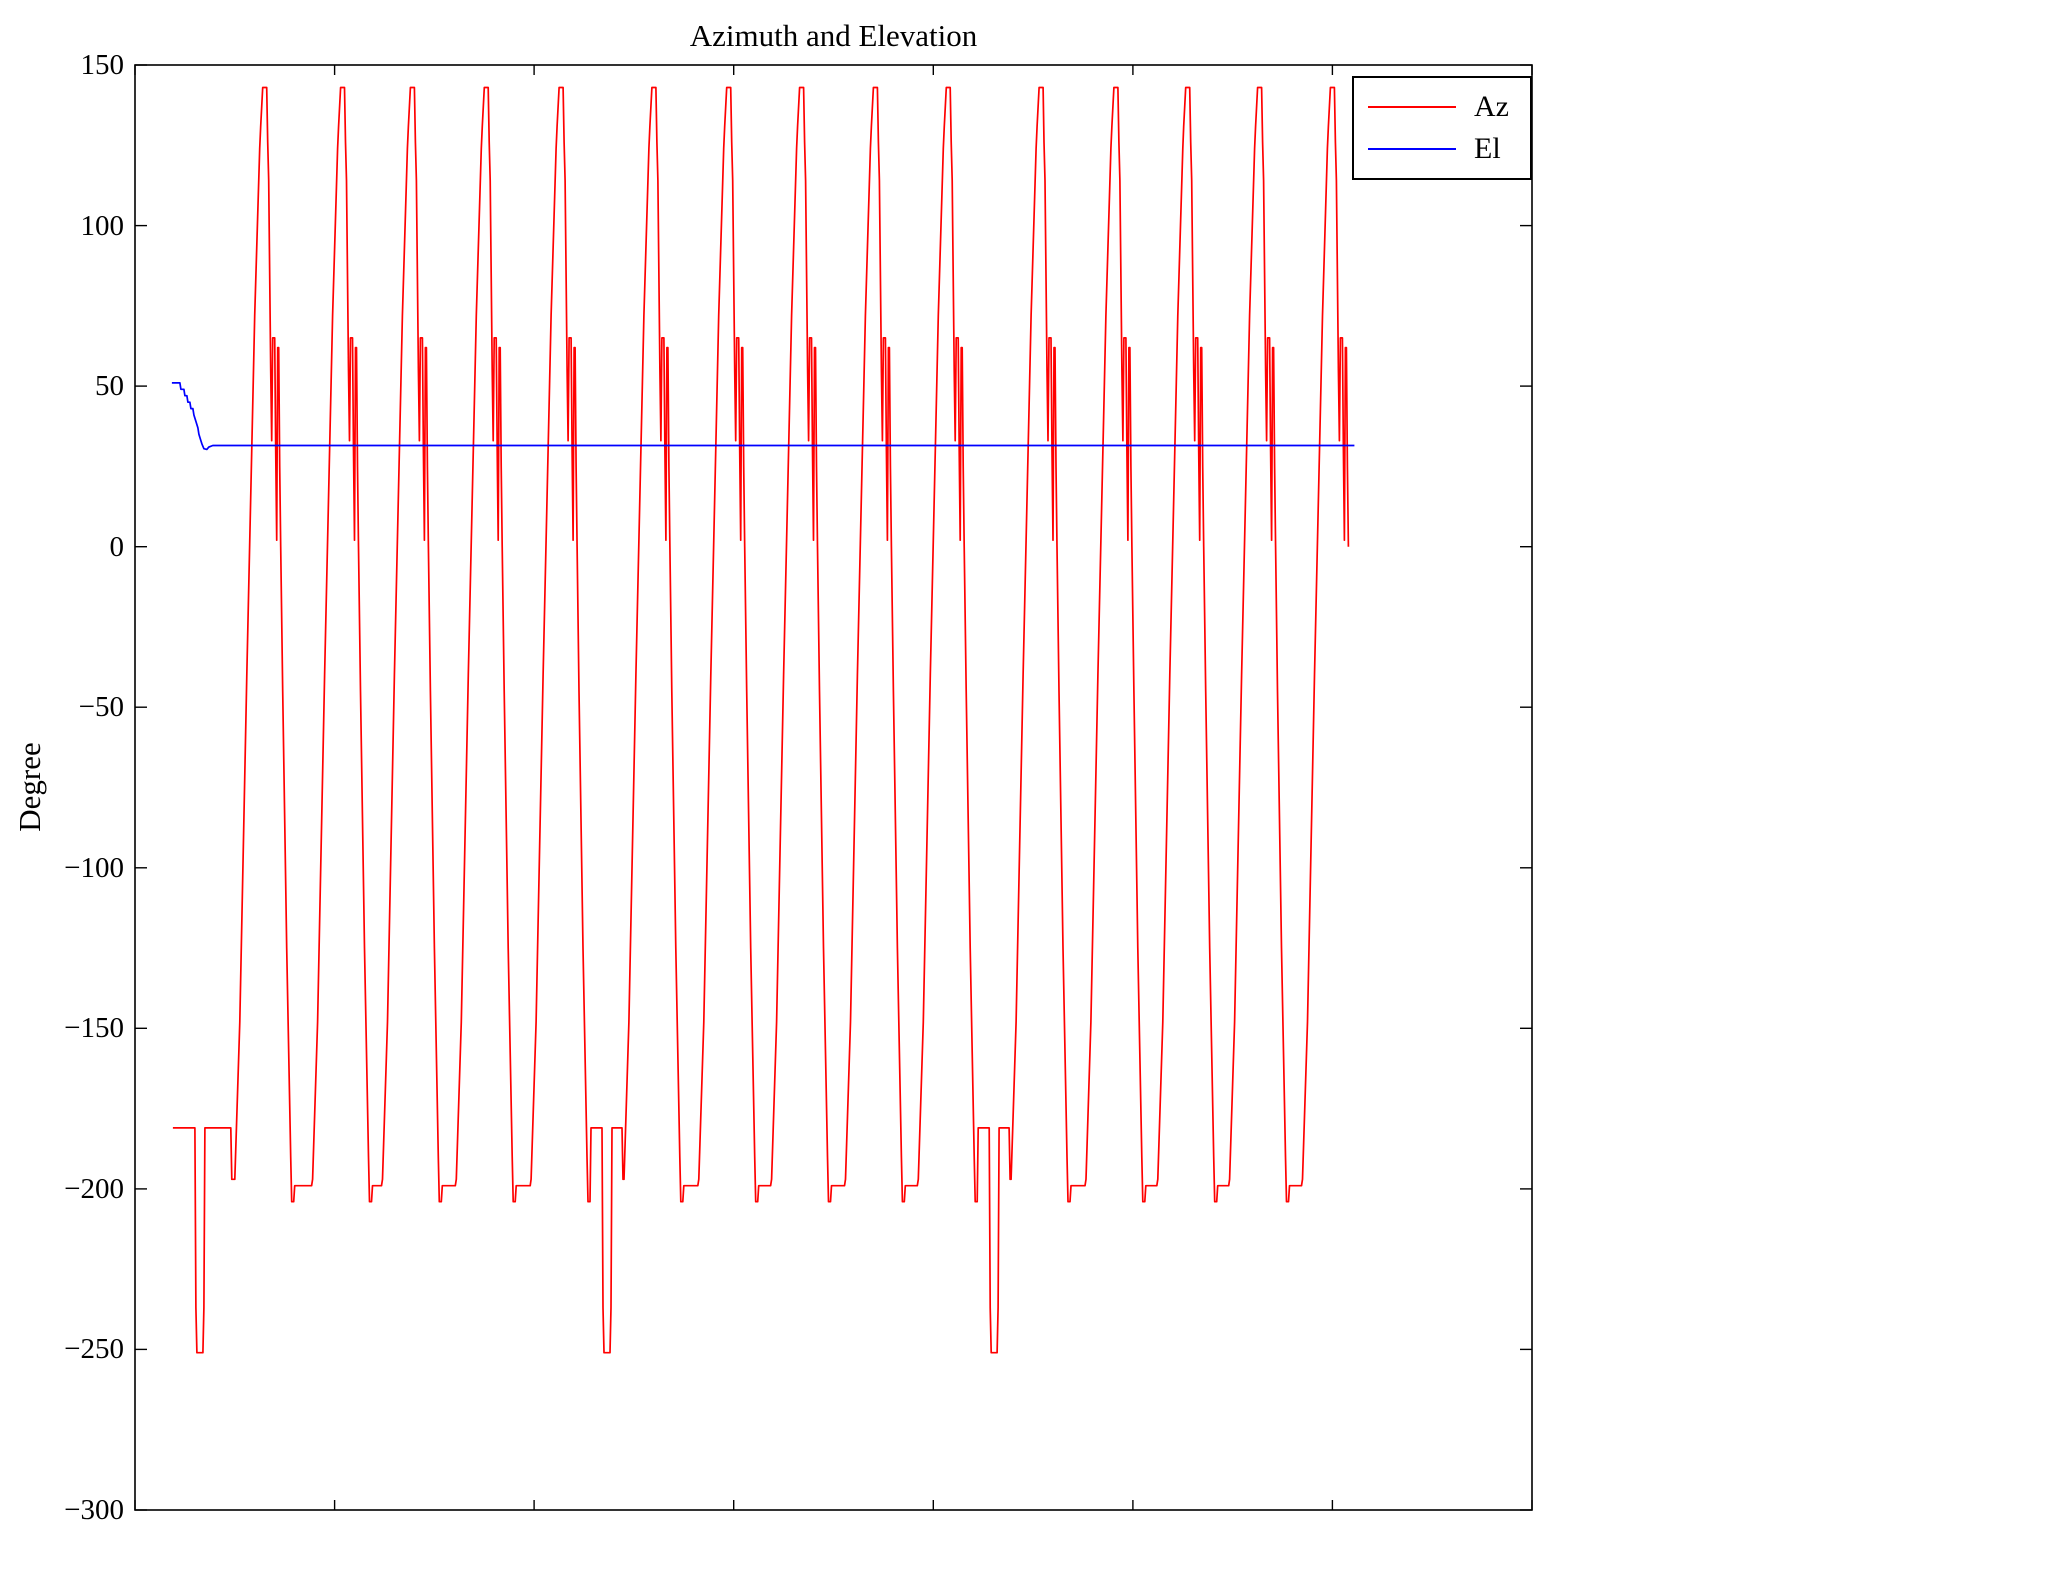 This screenshot has height=1592, width=2063. I want to click on legend-entry: Az, so click(1442, 107).